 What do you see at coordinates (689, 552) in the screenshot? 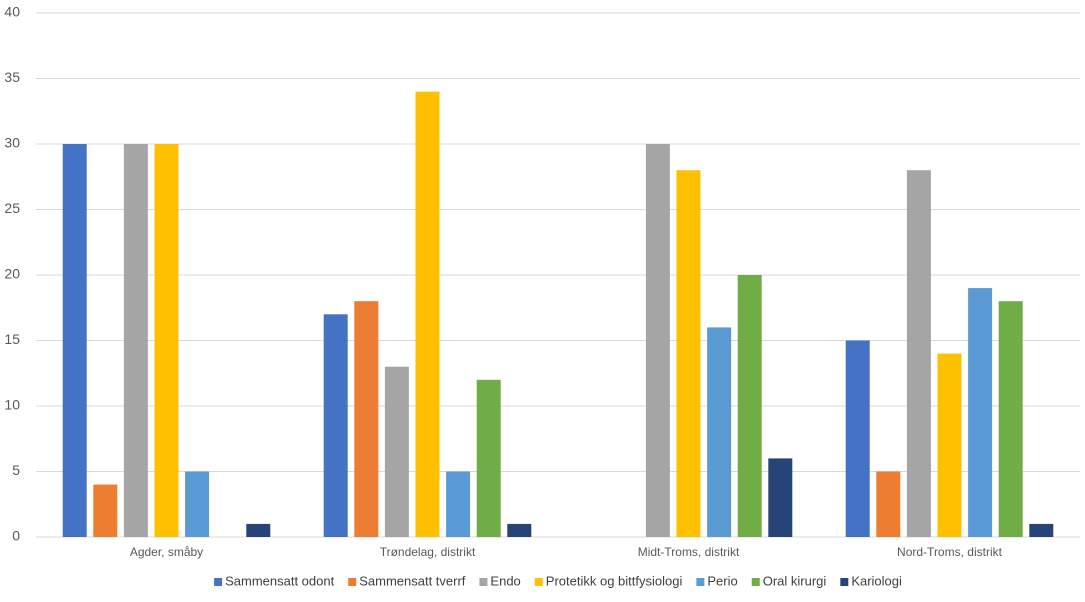
I see `x-tick-label: Midt-Troms, distrikt` at bounding box center [689, 552].